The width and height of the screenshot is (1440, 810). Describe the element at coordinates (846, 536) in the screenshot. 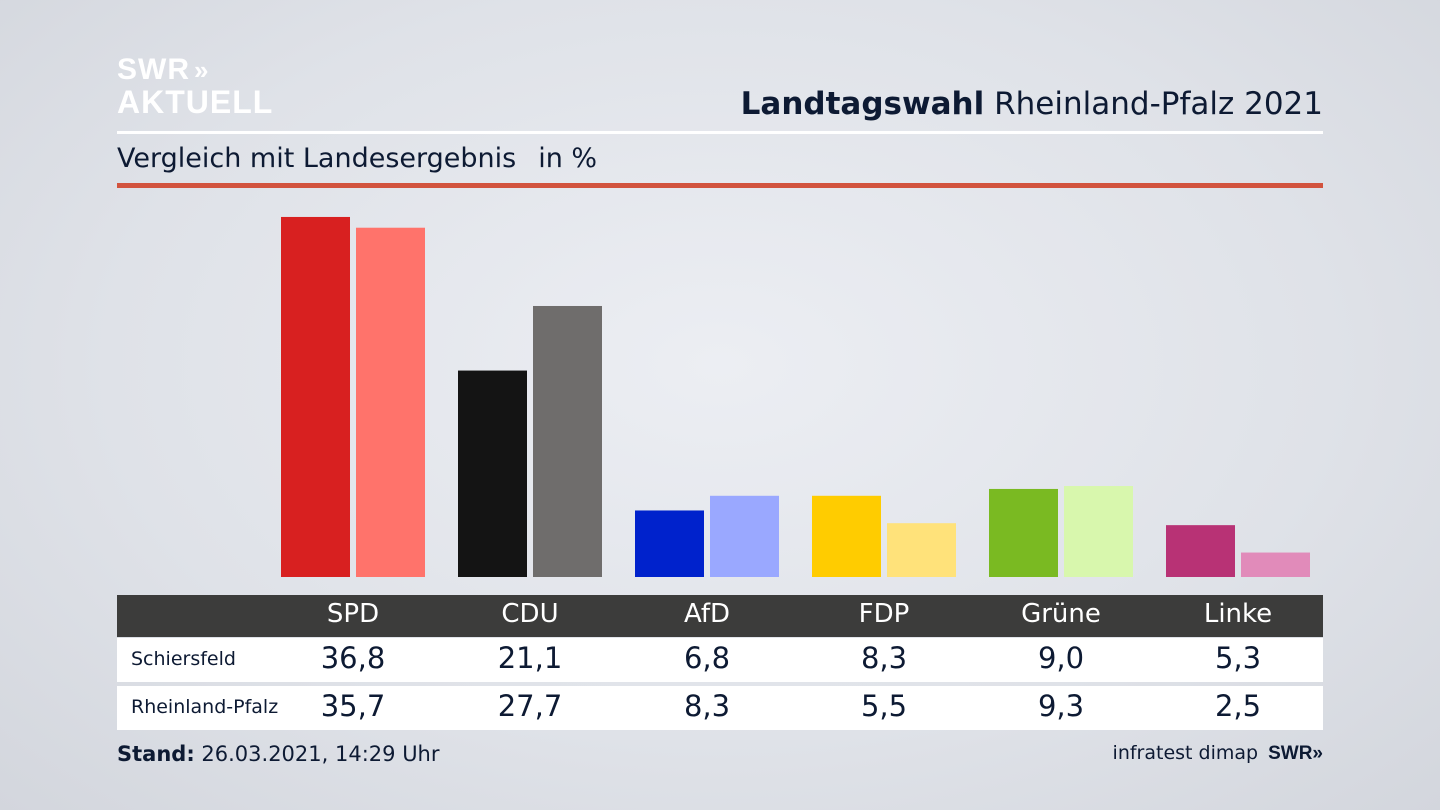

I see `bar-fdp-schiersfeld` at that location.